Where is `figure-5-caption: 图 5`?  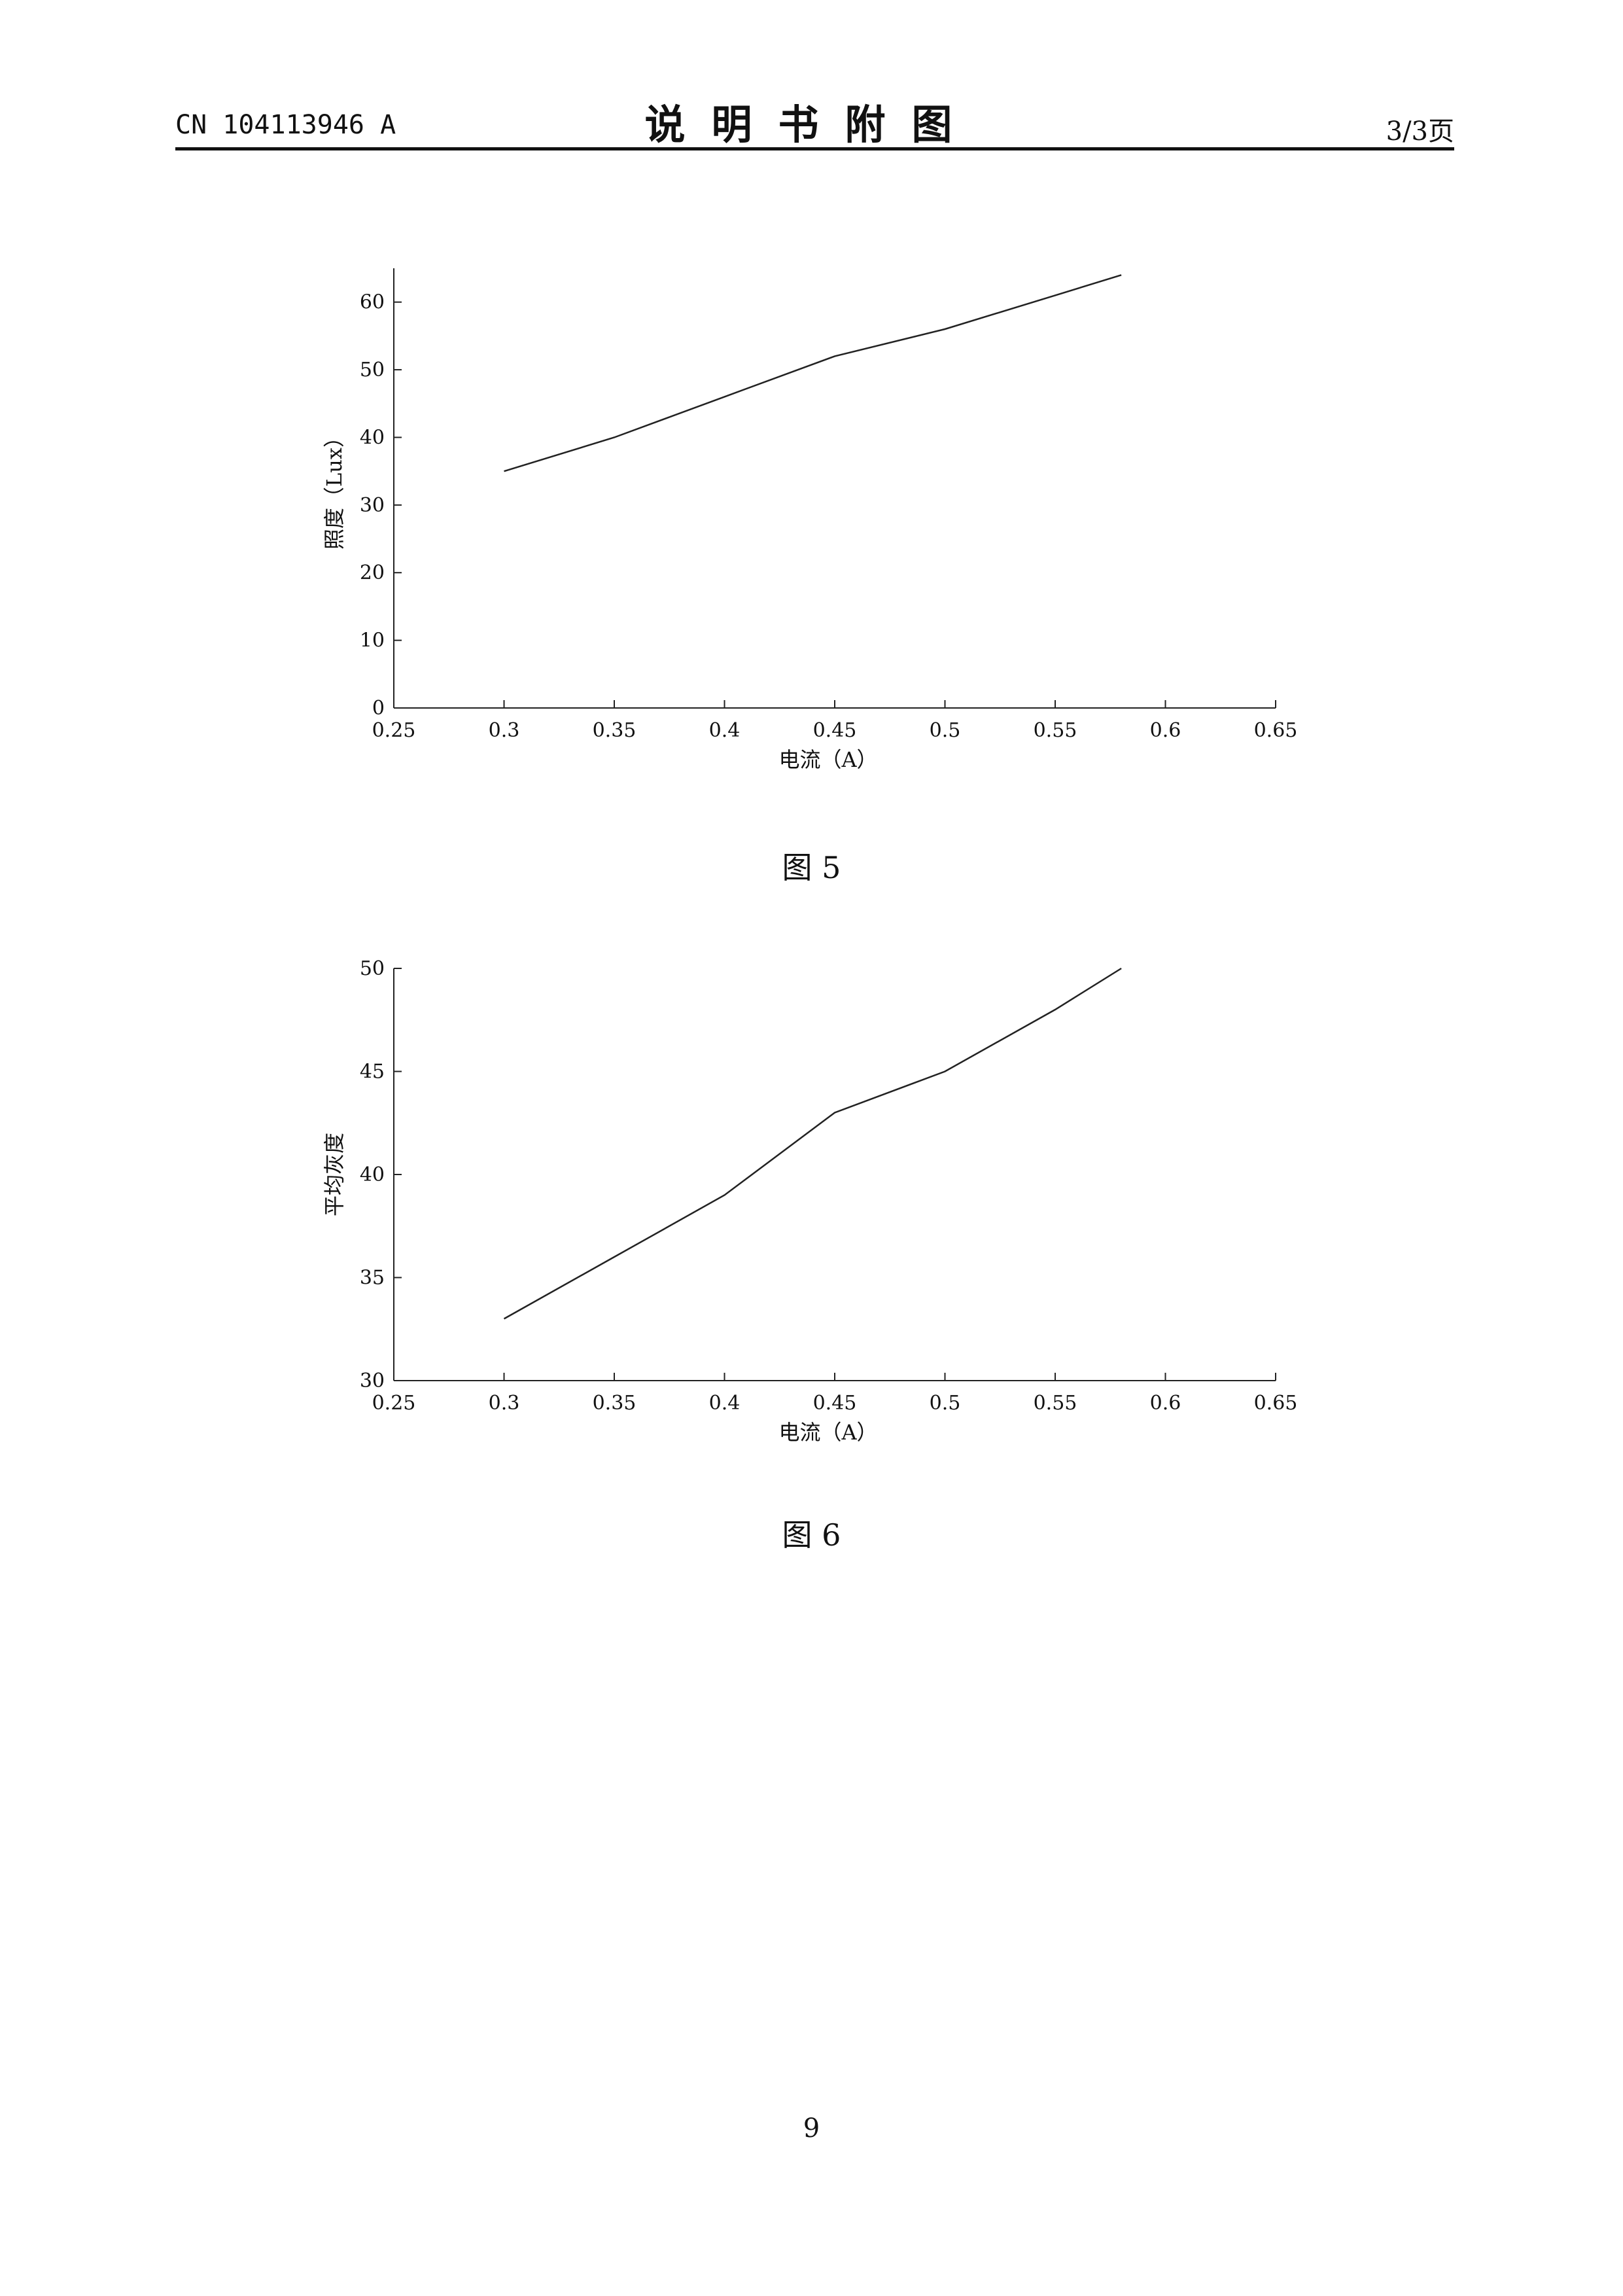
figure-5-caption: 图 5 is located at coordinates (812, 866).